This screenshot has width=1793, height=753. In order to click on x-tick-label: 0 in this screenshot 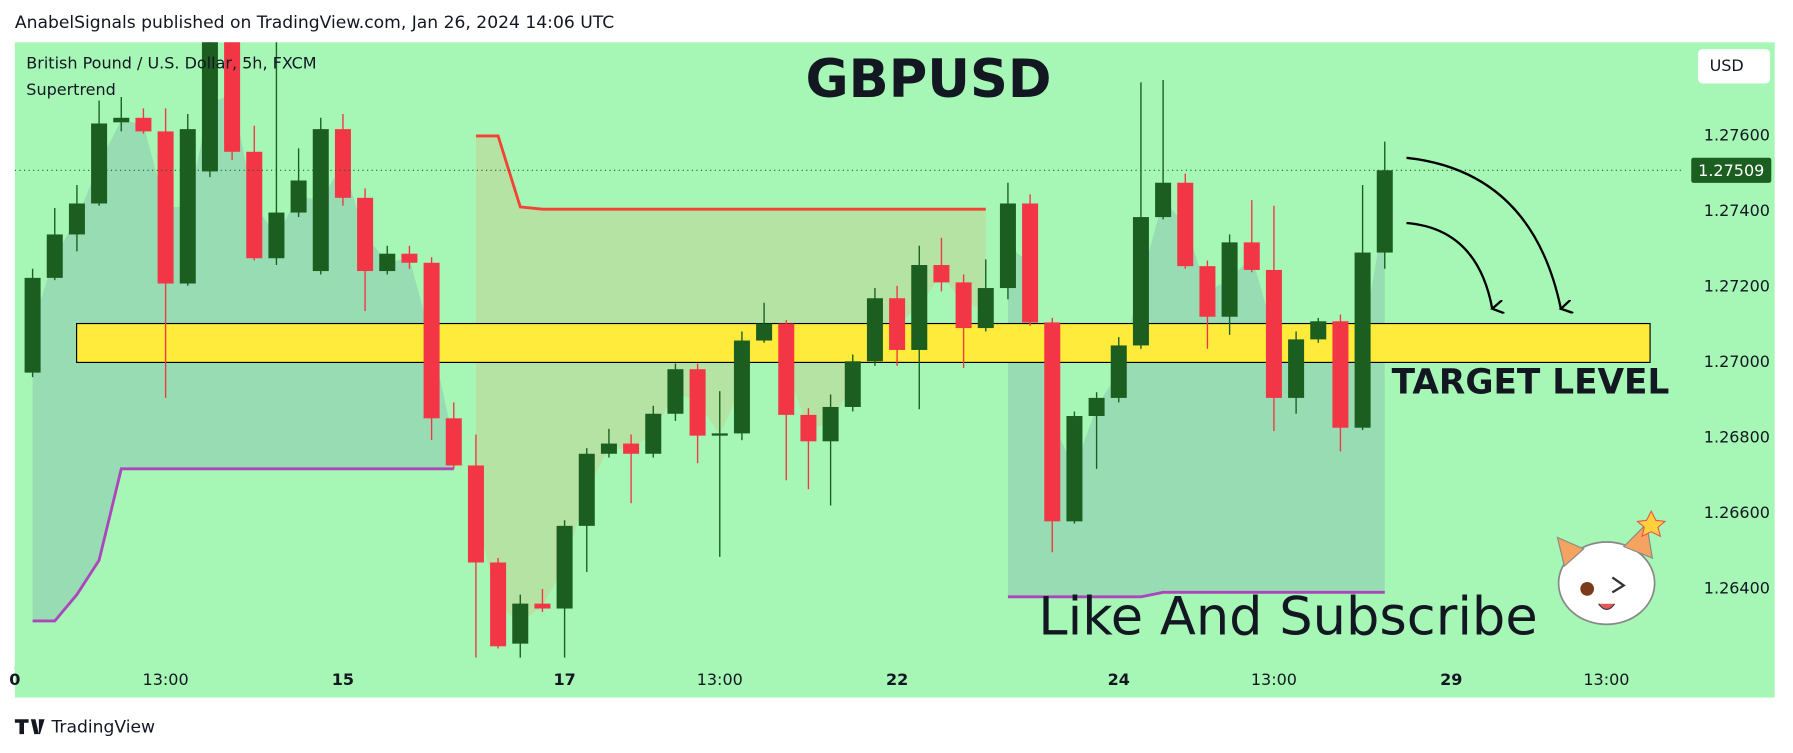, I will do `click(14, 679)`.